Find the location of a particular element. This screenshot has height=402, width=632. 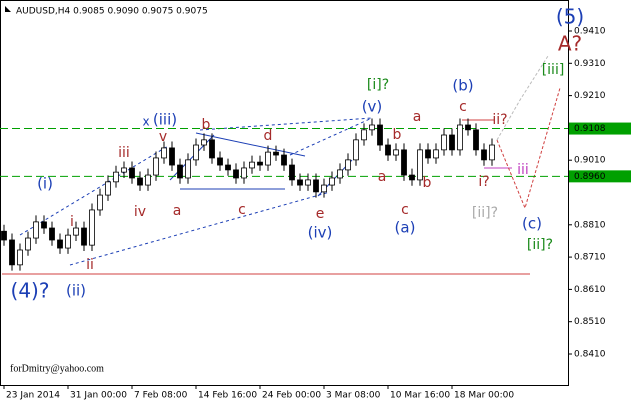

wave-label: (a) is located at coordinates (405, 228).